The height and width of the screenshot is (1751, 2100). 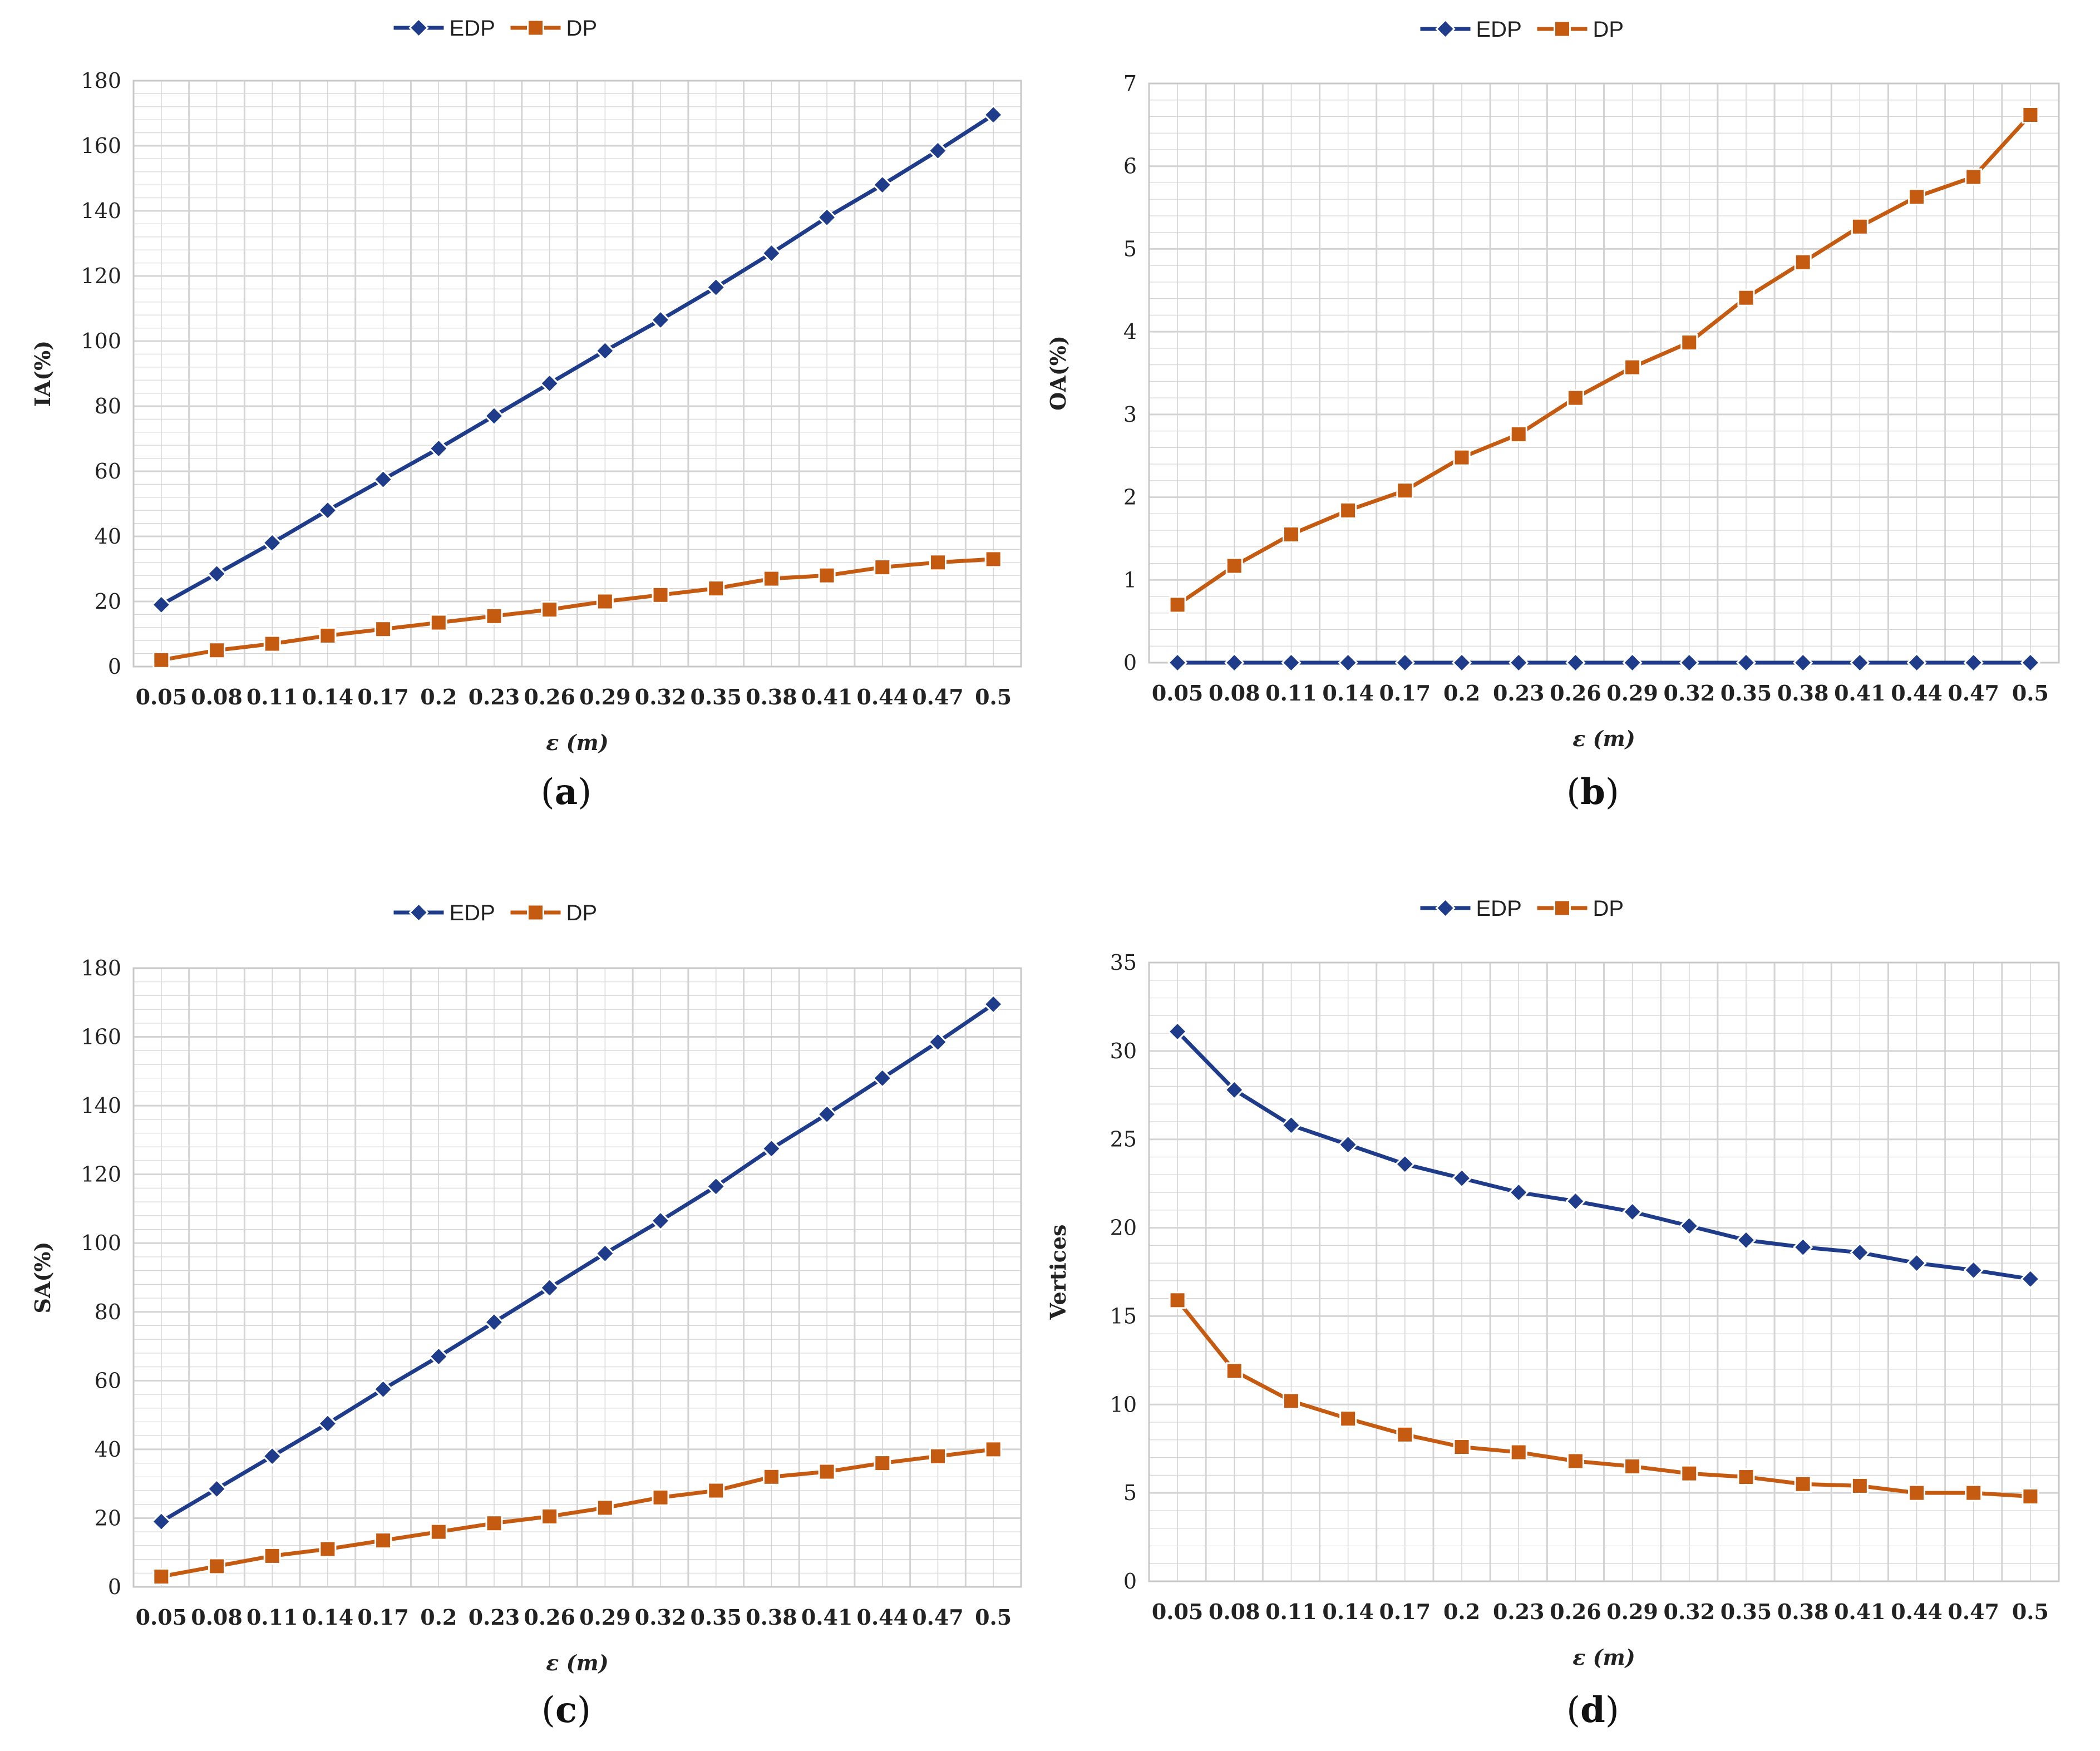 What do you see at coordinates (101, 80) in the screenshot?
I see `chart-a-ytick-label: 180` at bounding box center [101, 80].